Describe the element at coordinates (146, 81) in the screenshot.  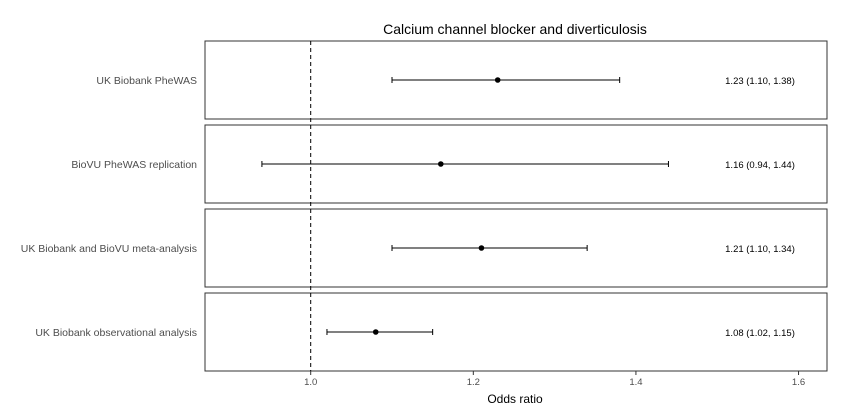
I see `study-label: UK Biobank PheWAS` at that location.